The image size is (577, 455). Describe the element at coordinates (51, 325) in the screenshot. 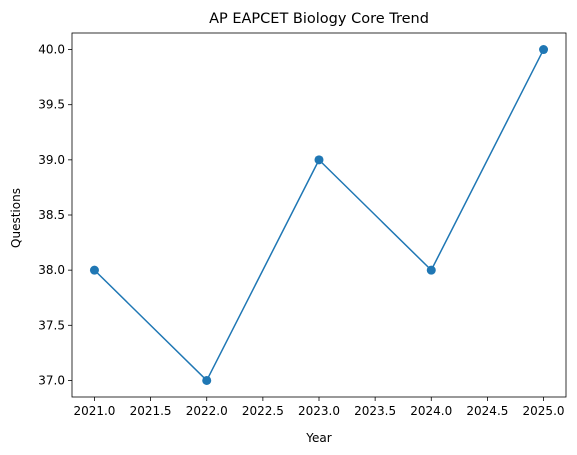

I see `y-tick-label: 37.5` at that location.